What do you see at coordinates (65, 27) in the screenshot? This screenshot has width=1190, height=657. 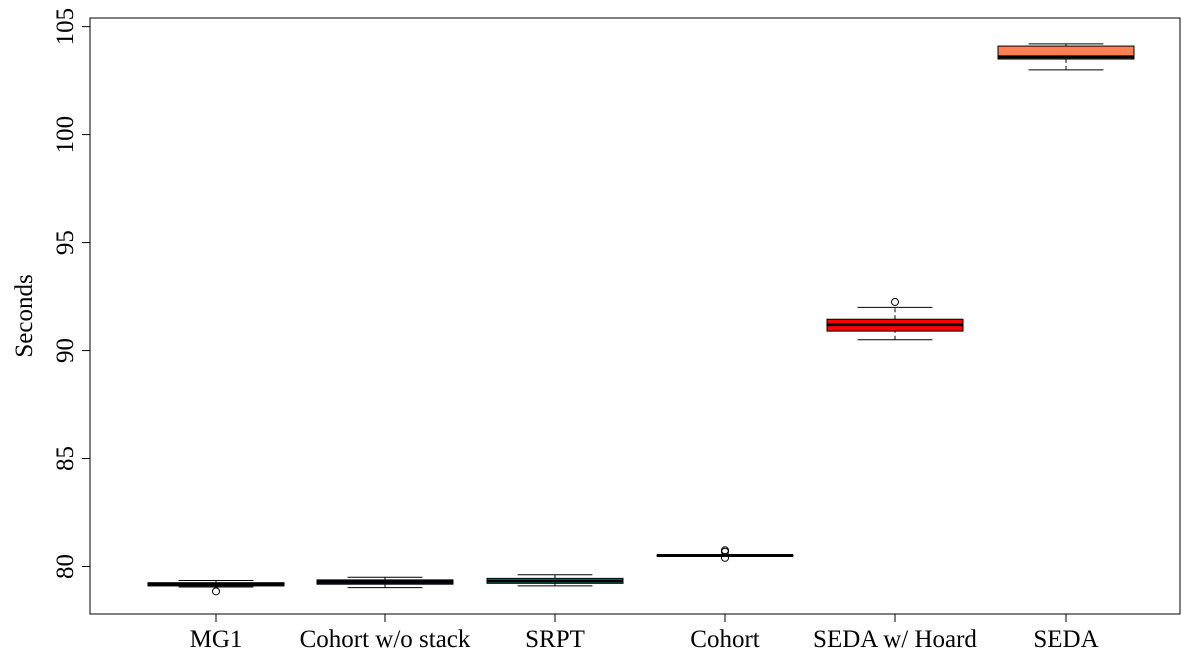 I see `y-tick-label: 105` at bounding box center [65, 27].